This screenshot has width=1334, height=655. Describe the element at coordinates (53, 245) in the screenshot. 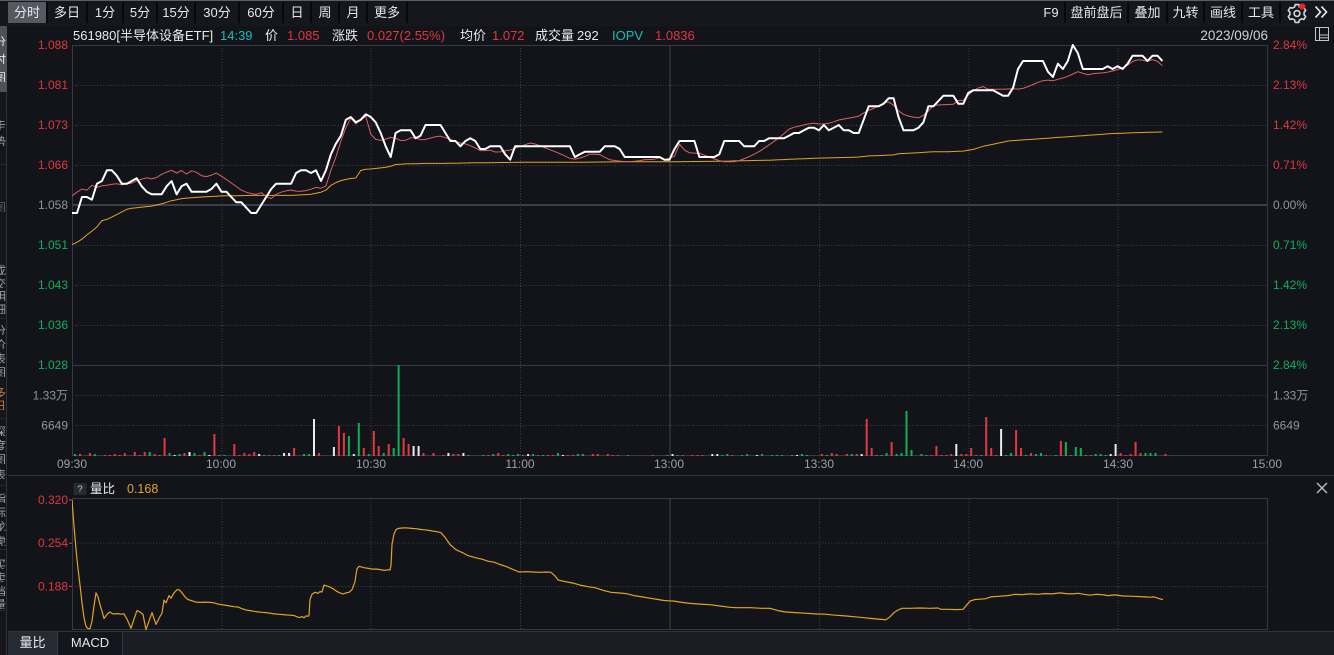

I see `svg-text: 1.051` at that location.